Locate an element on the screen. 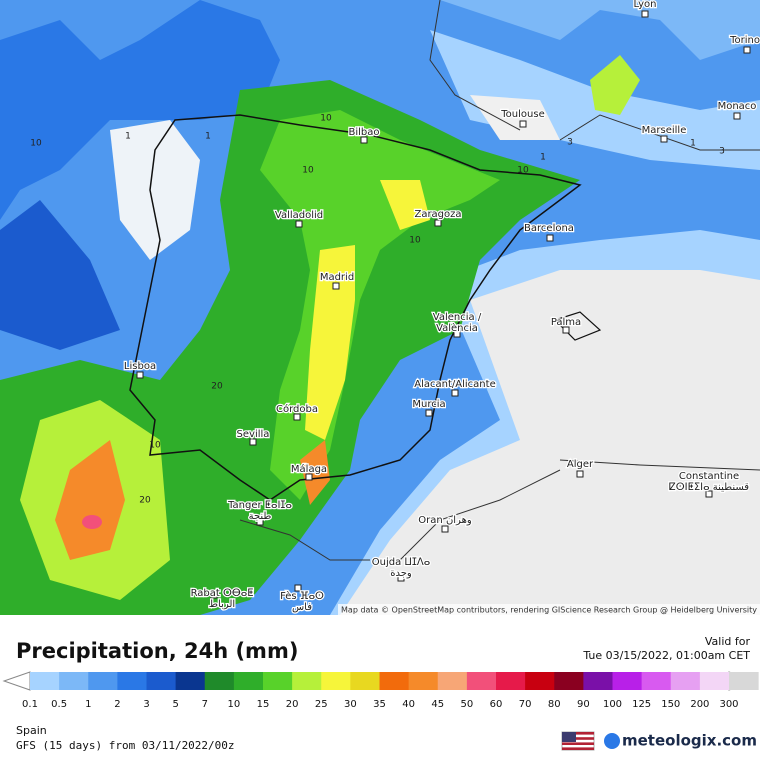 Image resolution: width=760 pixels, height=764 pixels. legend-label: 0.5 is located at coordinates (59, 704).